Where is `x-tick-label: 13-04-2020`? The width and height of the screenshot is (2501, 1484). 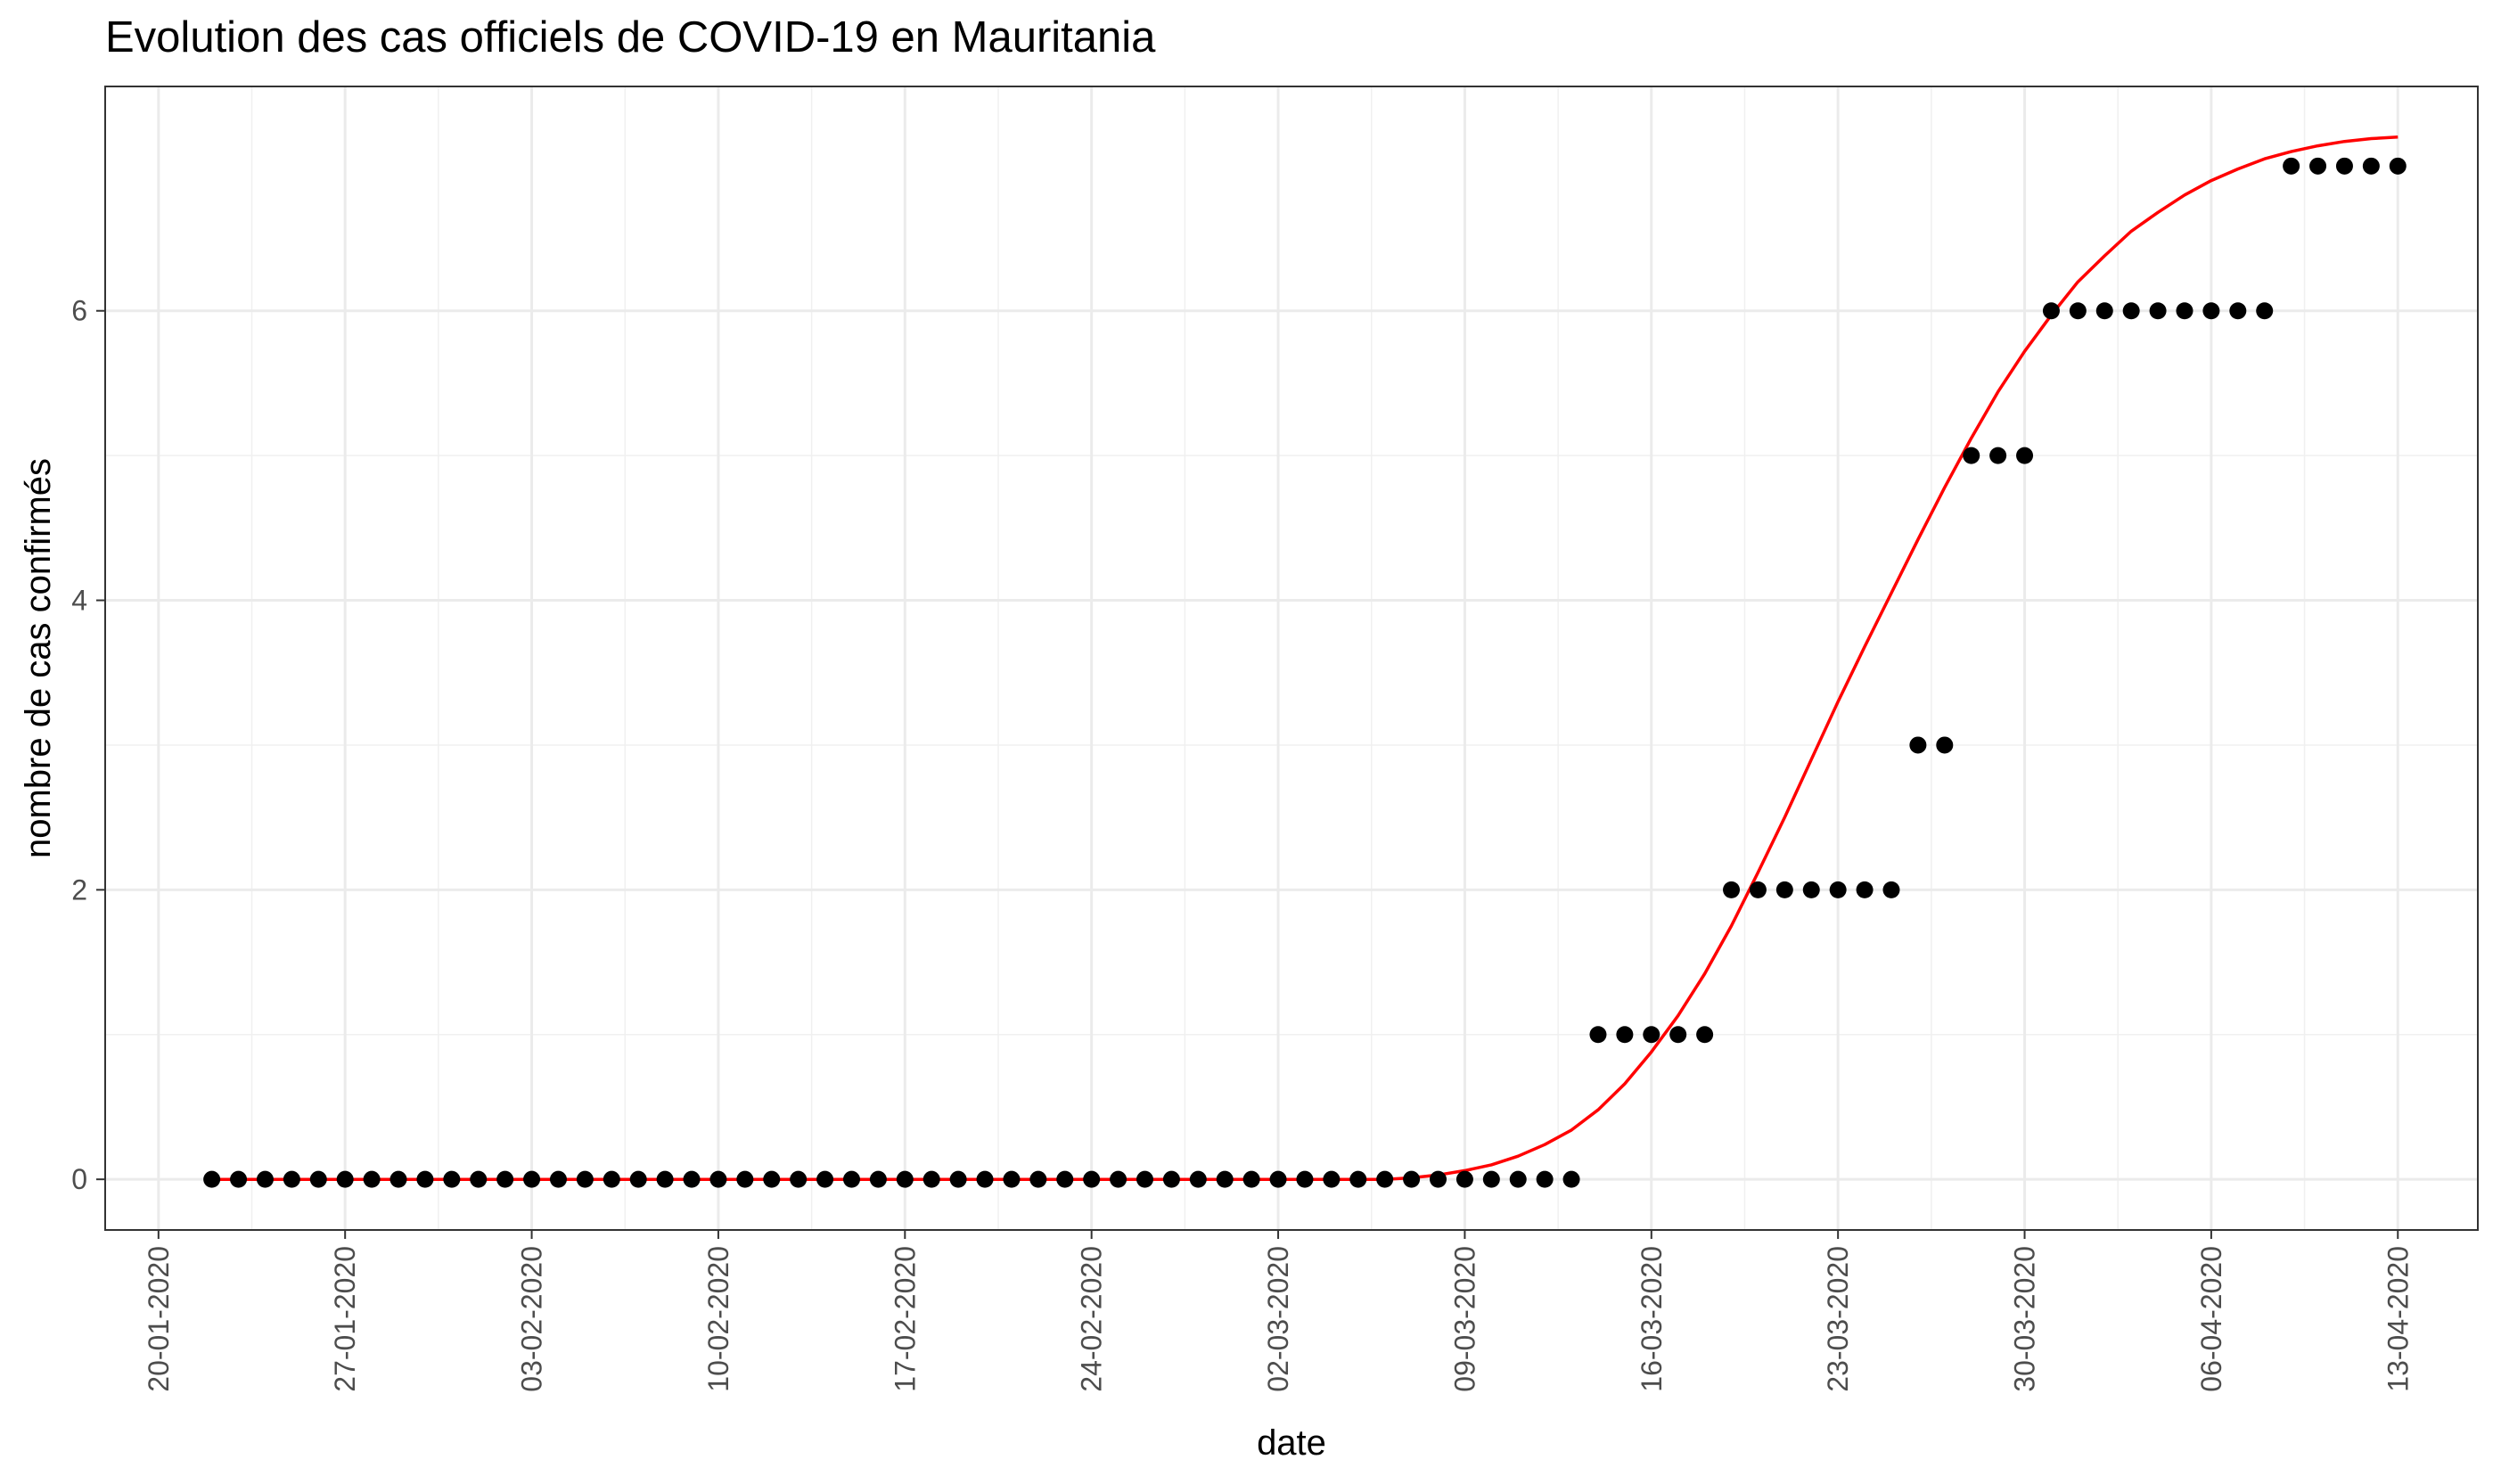 x-tick-label: 13-04-2020 is located at coordinates (2398, 1319).